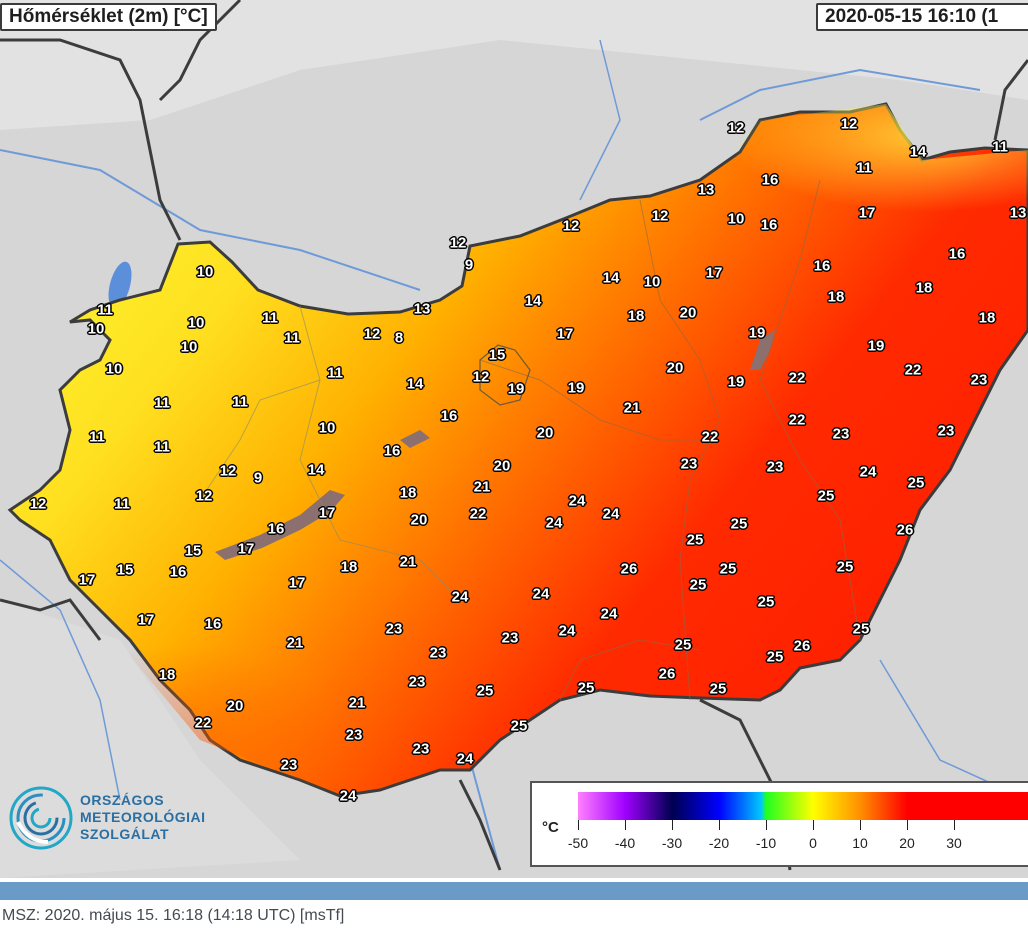 The image size is (1028, 941). Describe the element at coordinates (922, 17) in the screenshot. I see `map-timestamp: 2020-05-15 16:10 (1` at that location.